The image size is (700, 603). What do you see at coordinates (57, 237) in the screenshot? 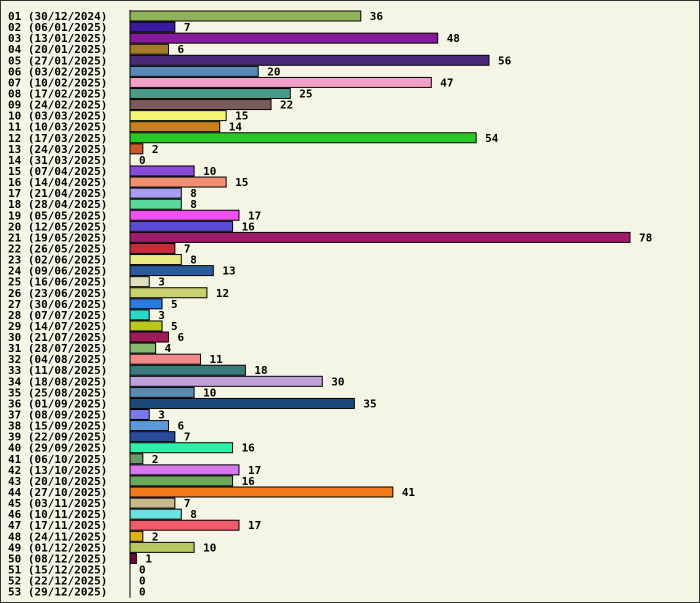
I see `category-label: 21 (19/05/2025)` at bounding box center [57, 237].